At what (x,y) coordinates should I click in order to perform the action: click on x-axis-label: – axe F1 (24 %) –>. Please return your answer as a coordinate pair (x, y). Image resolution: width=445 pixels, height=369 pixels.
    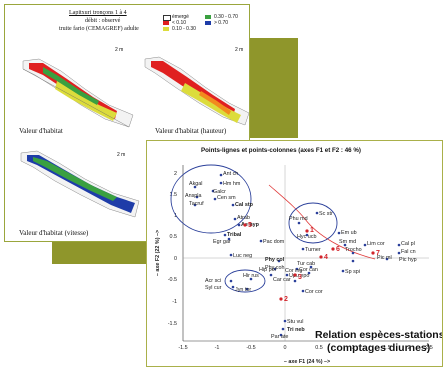
    Looking at the image, I should click on (307, 362).